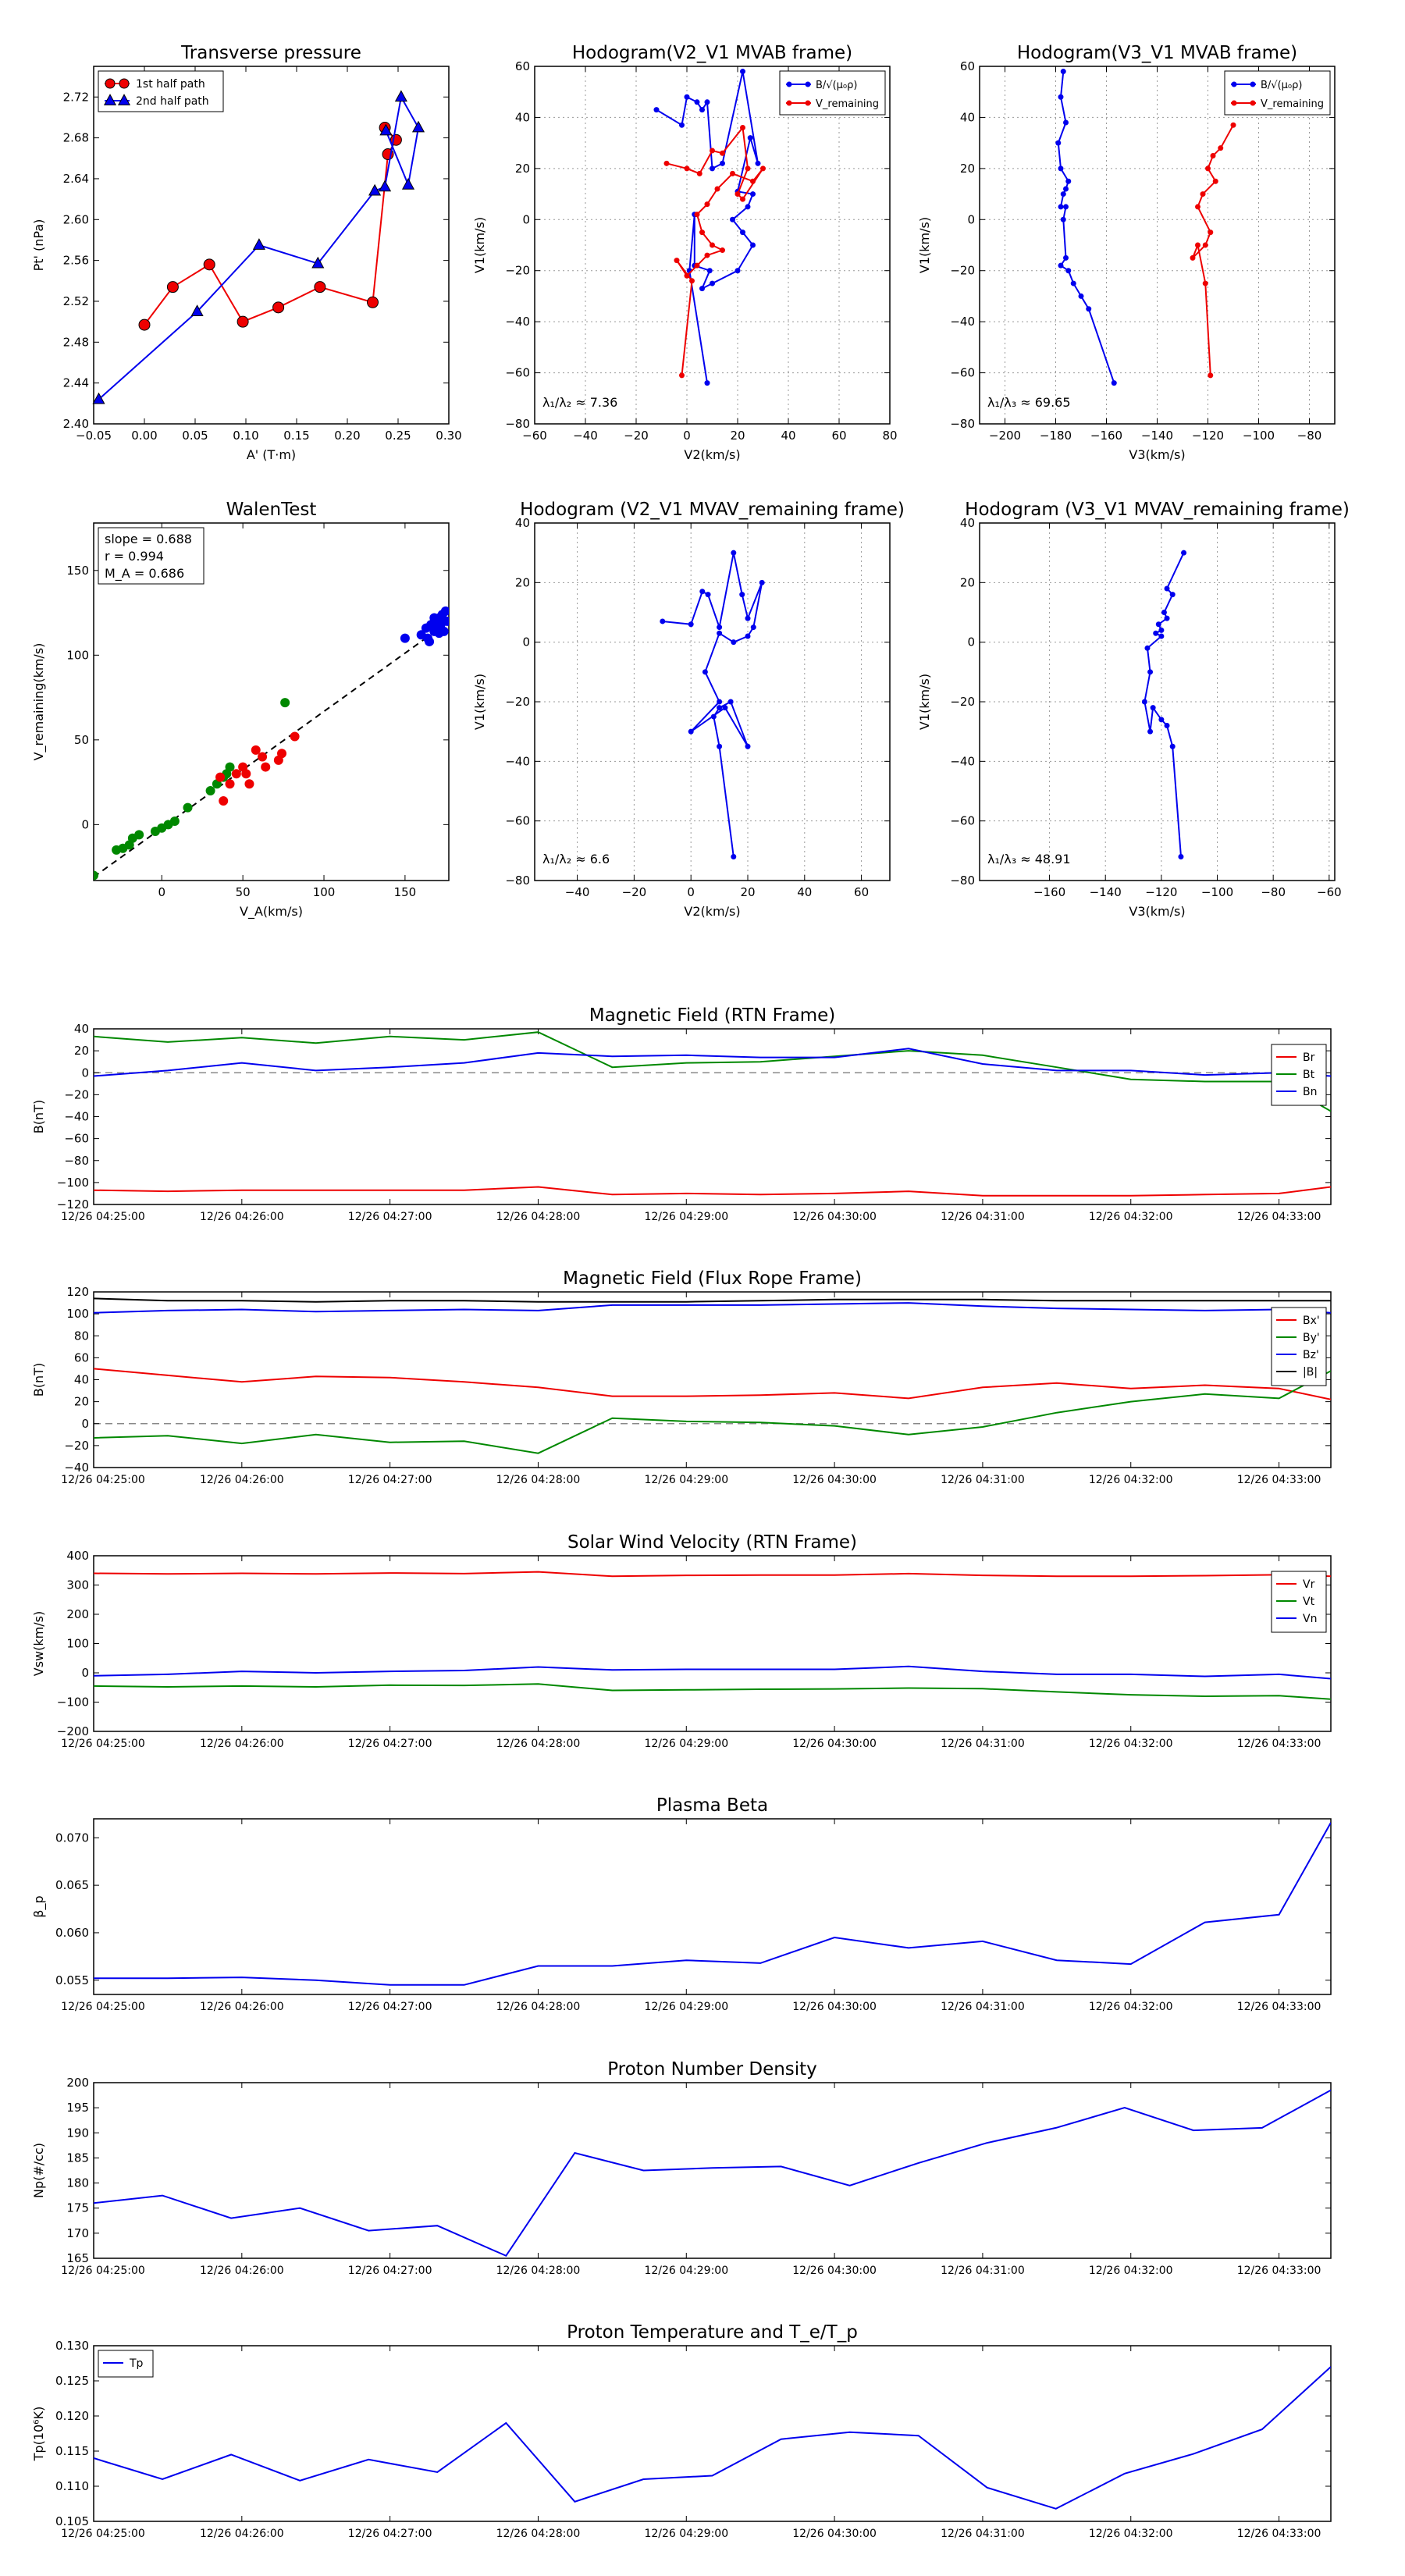 The image size is (1405, 2576). What do you see at coordinates (1029, 859) in the screenshot?
I see `h4-ratio-annotation: λ₁/λ₃ ≈ 48.91` at bounding box center [1029, 859].